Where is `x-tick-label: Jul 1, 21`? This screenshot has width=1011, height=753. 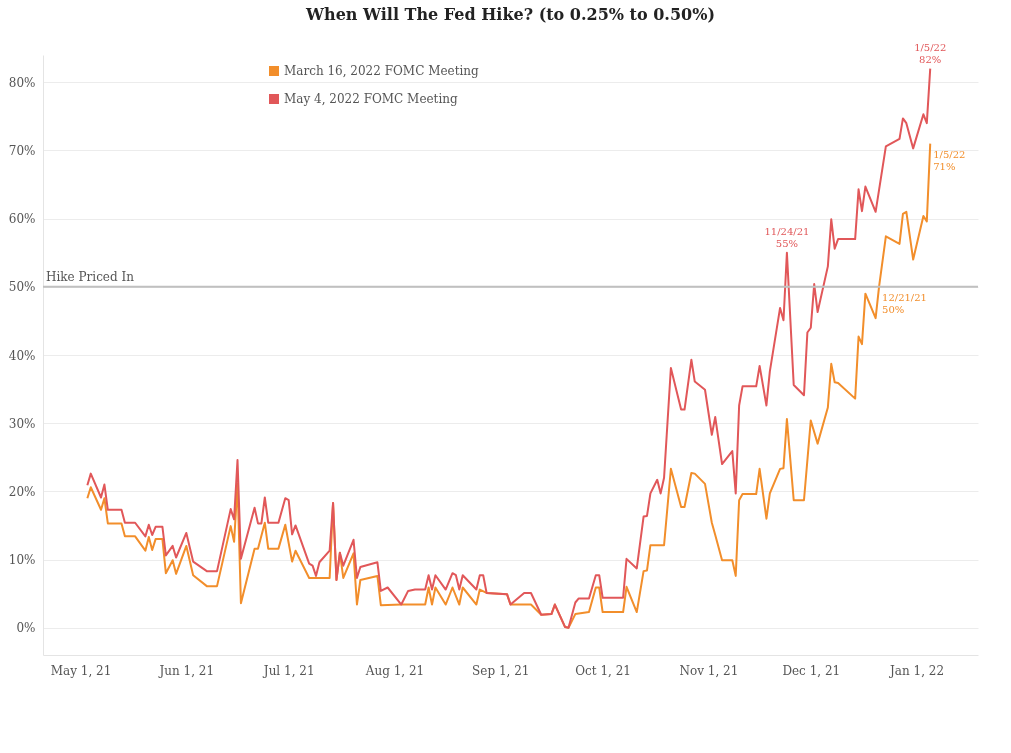 x-tick-label: Jul 1, 21 is located at coordinates (288, 670).